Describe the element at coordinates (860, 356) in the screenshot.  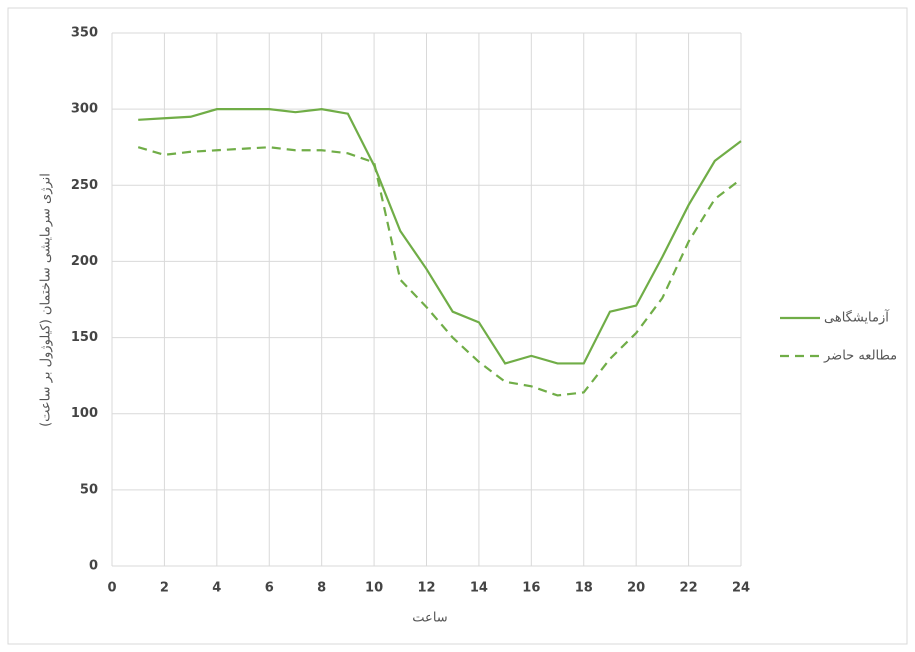
I see `legend-label: مطالعه حاضر` at that location.